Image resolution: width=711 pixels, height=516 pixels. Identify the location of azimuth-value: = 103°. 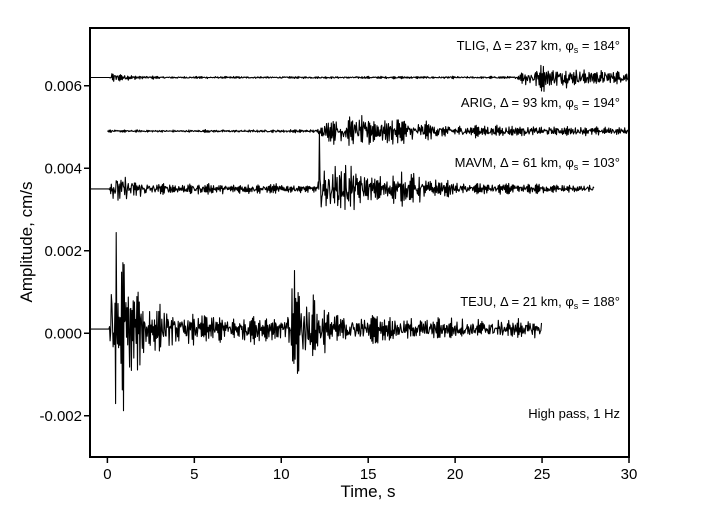
(599, 162).